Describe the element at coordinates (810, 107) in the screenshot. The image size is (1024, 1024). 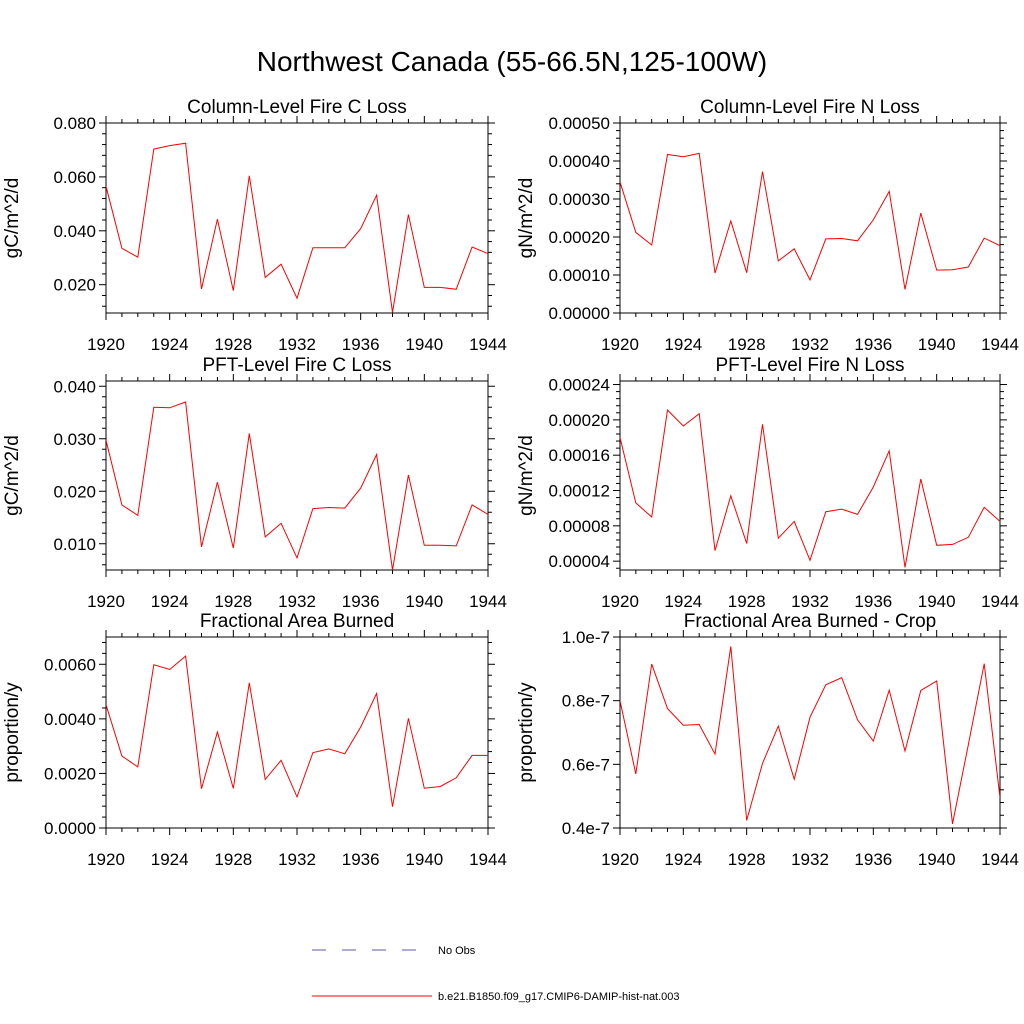
I see `panel-title: Column-Level Fire N Loss` at that location.